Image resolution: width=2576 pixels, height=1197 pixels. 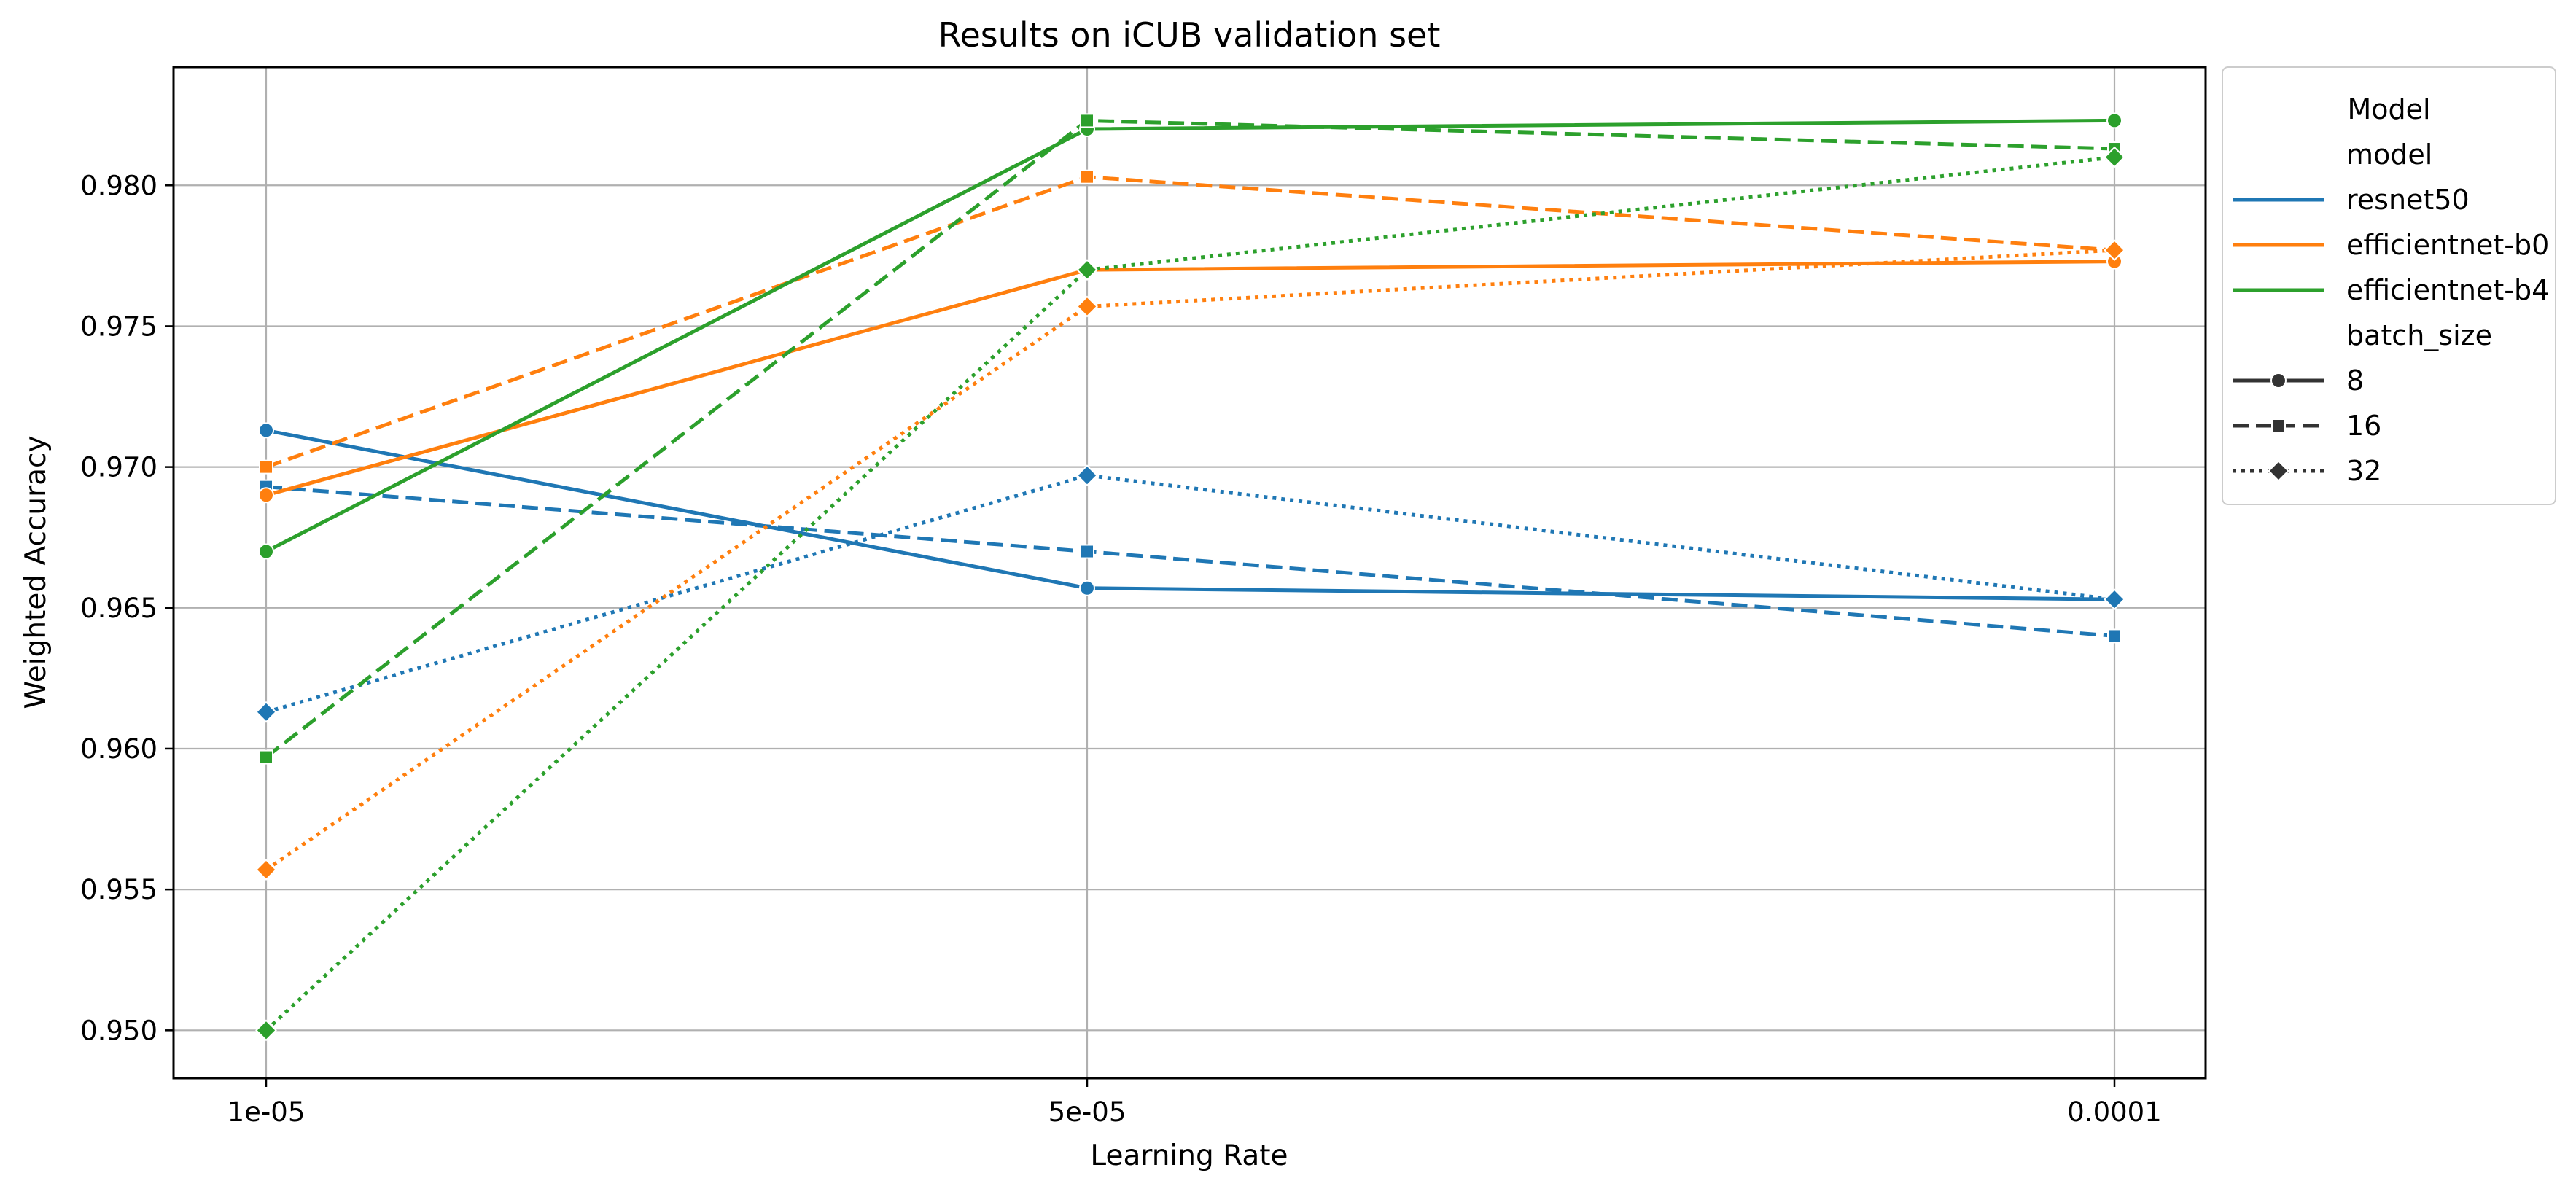 What do you see at coordinates (2278, 426) in the screenshot?
I see `legend-marker-bs16` at bounding box center [2278, 426].